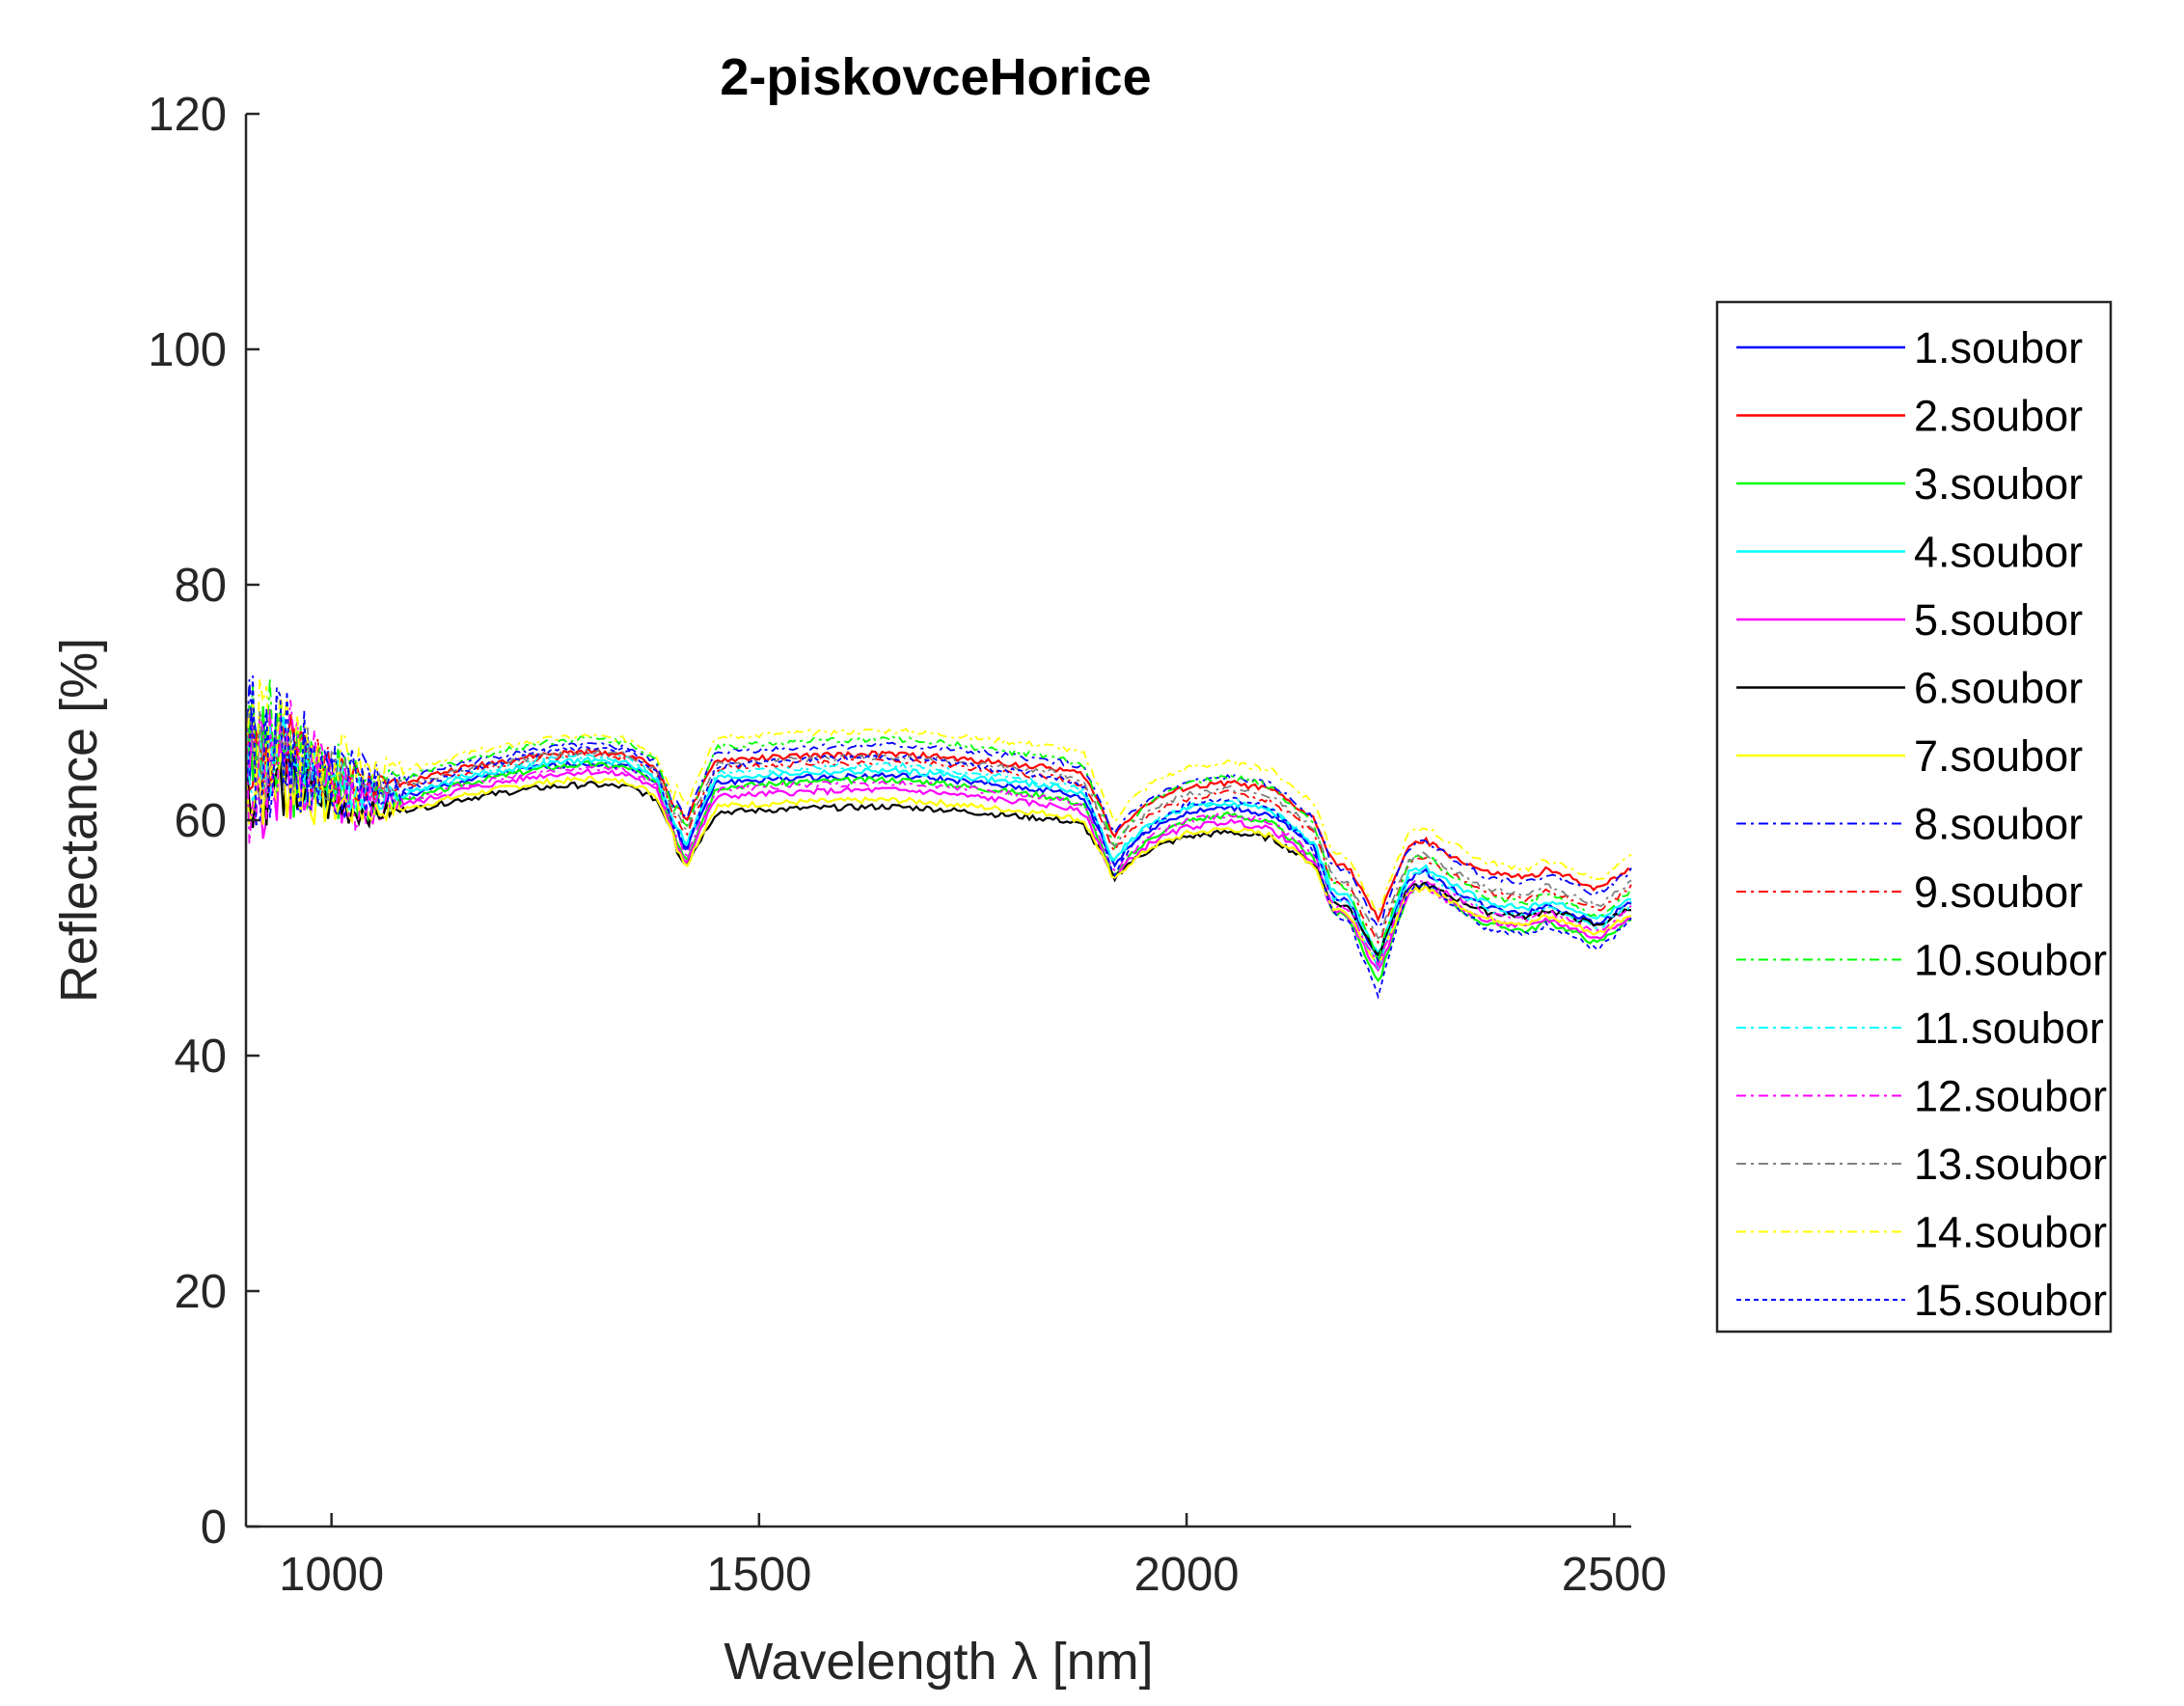  Describe the element at coordinates (973, 1557) in the screenshot. I see `x-axis-ticks: 1000 1500 2000 2500` at that location.